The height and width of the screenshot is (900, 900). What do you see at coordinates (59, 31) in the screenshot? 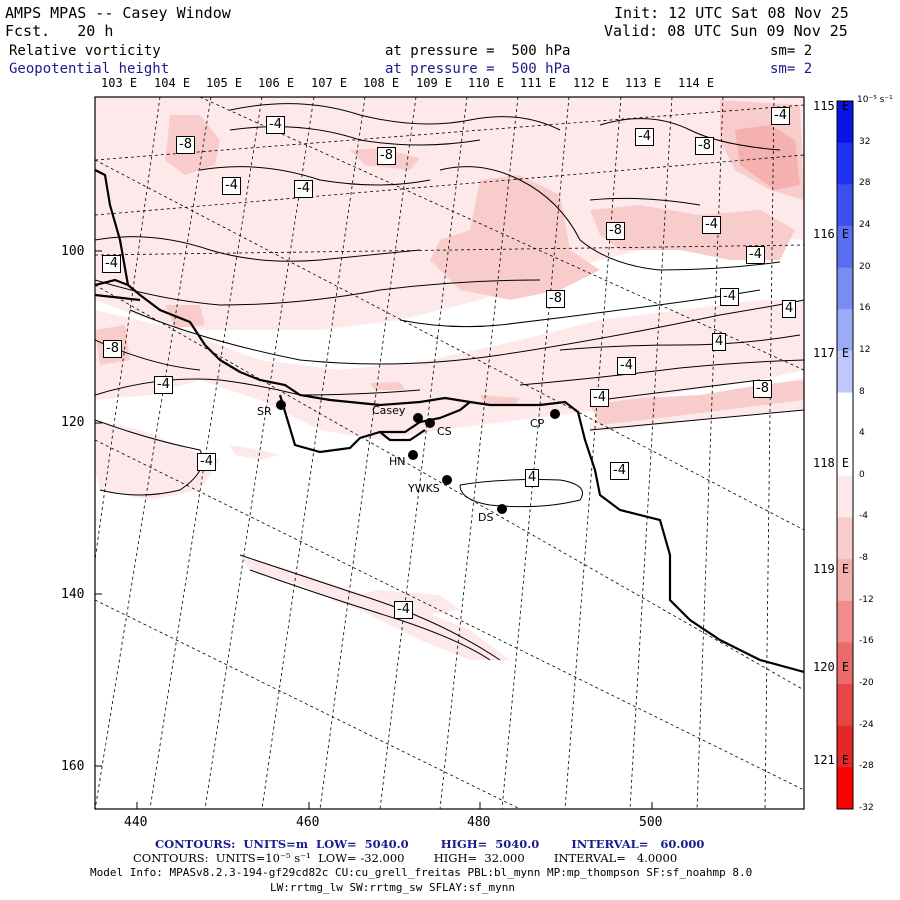
I see `forecast-hour: Fcst. 20 h` at bounding box center [59, 31].